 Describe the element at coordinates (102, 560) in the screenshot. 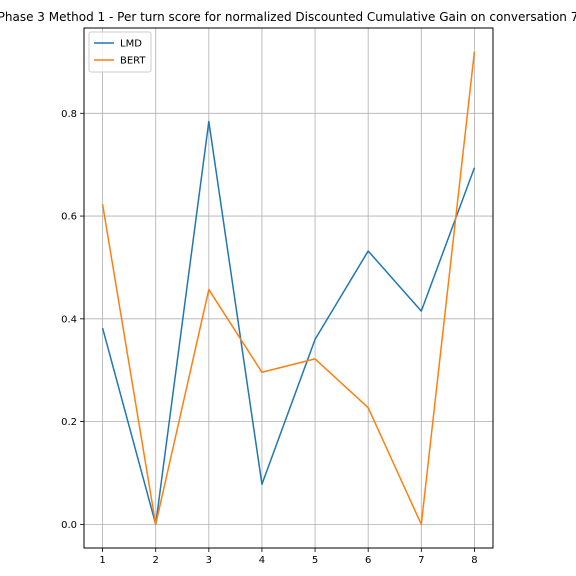

I see `x-tick-label: 1` at that location.